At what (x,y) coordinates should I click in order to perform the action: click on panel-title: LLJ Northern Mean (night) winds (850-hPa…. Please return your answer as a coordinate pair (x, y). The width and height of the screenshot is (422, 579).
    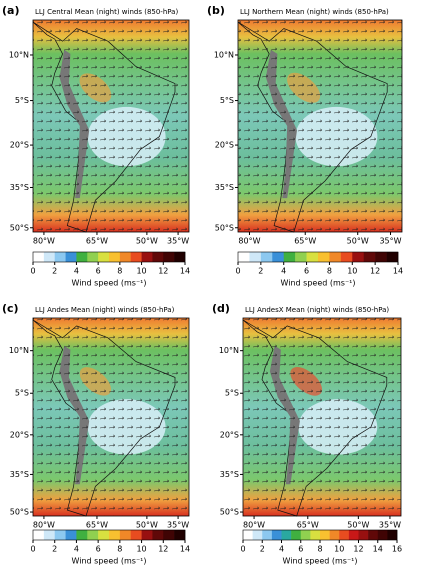
    Looking at the image, I should click on (314, 12).